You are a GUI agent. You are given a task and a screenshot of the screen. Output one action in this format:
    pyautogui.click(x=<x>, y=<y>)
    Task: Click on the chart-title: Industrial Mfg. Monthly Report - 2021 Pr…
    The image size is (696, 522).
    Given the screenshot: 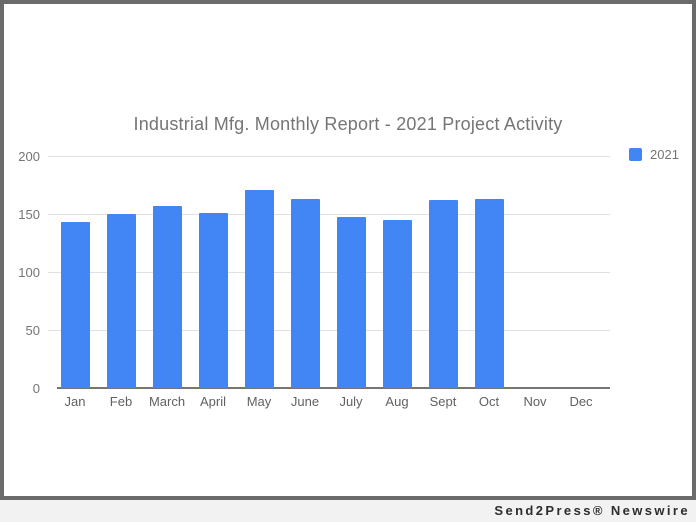 What is the action you would take?
    pyautogui.click(x=348, y=124)
    